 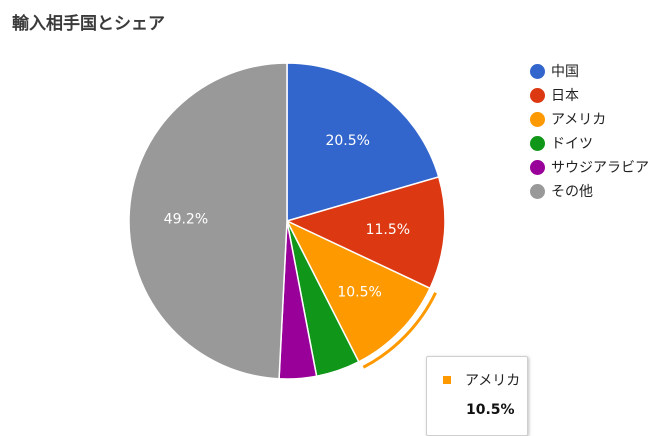 I want to click on legend-item-4: サウジアラビア, so click(x=589, y=167).